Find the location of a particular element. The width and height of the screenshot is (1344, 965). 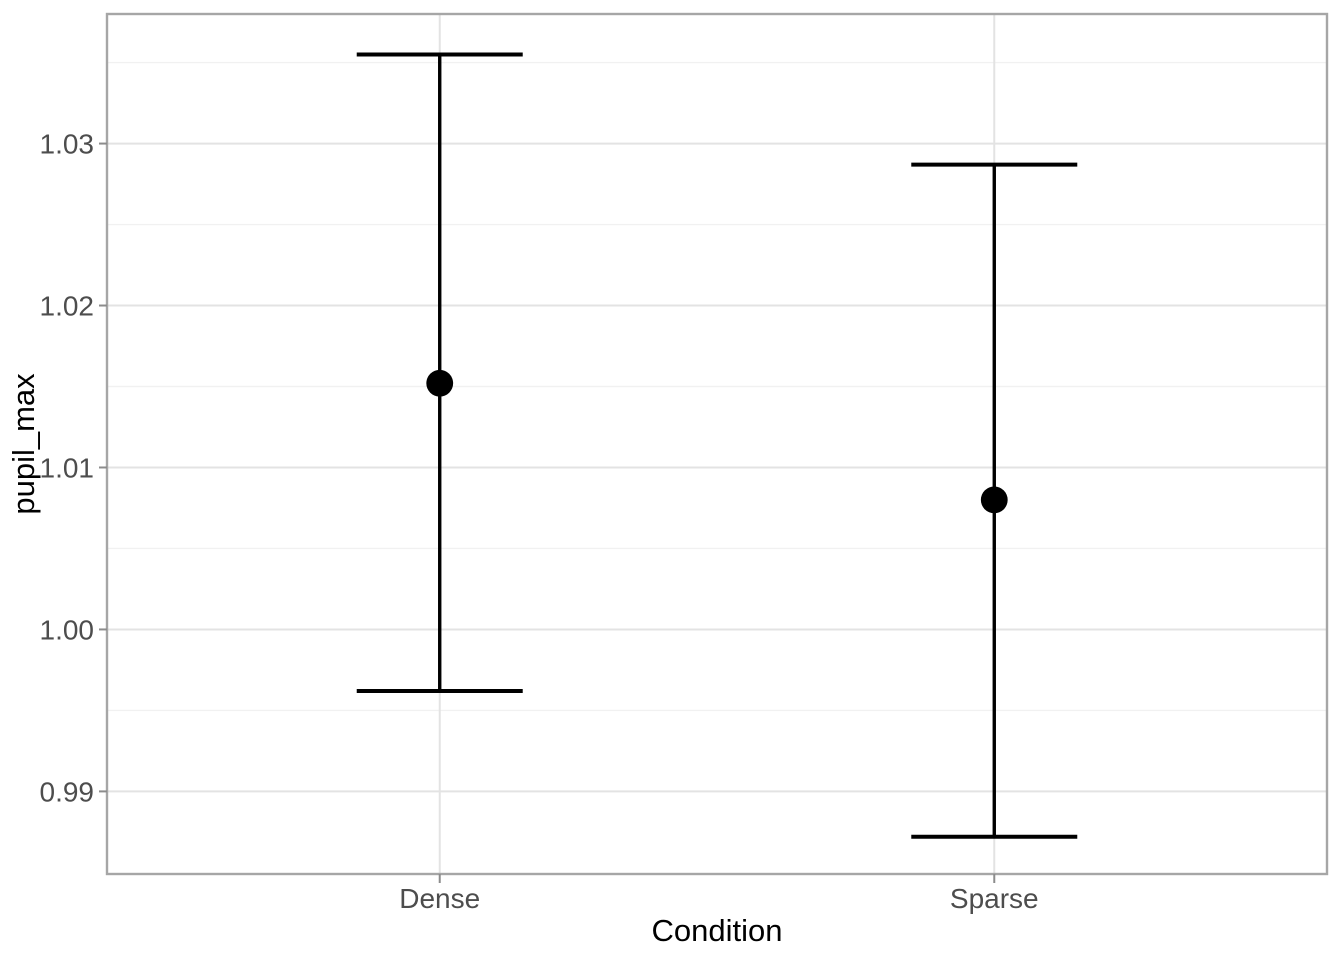

y-tick-label: 1.02 is located at coordinates (67, 306).